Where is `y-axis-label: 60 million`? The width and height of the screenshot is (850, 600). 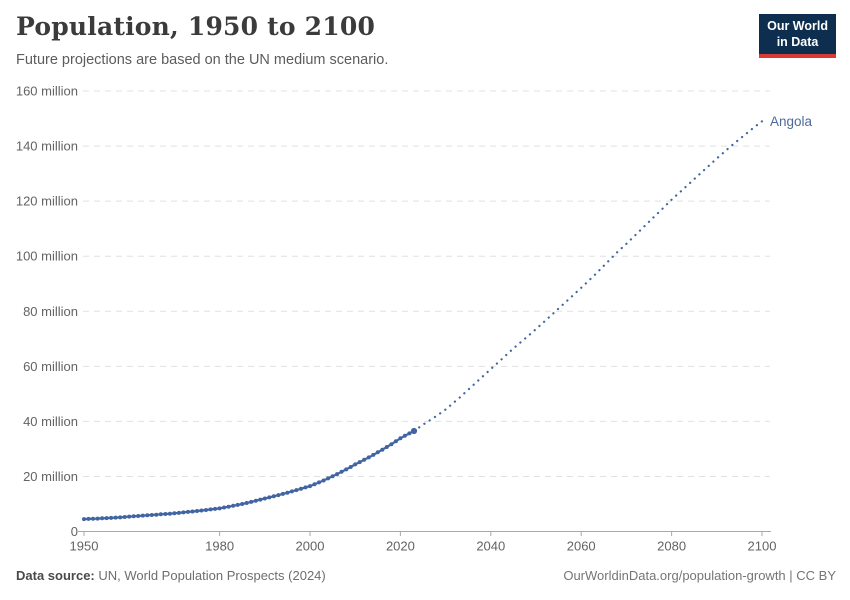 y-axis-label: 60 million is located at coordinates (50, 366).